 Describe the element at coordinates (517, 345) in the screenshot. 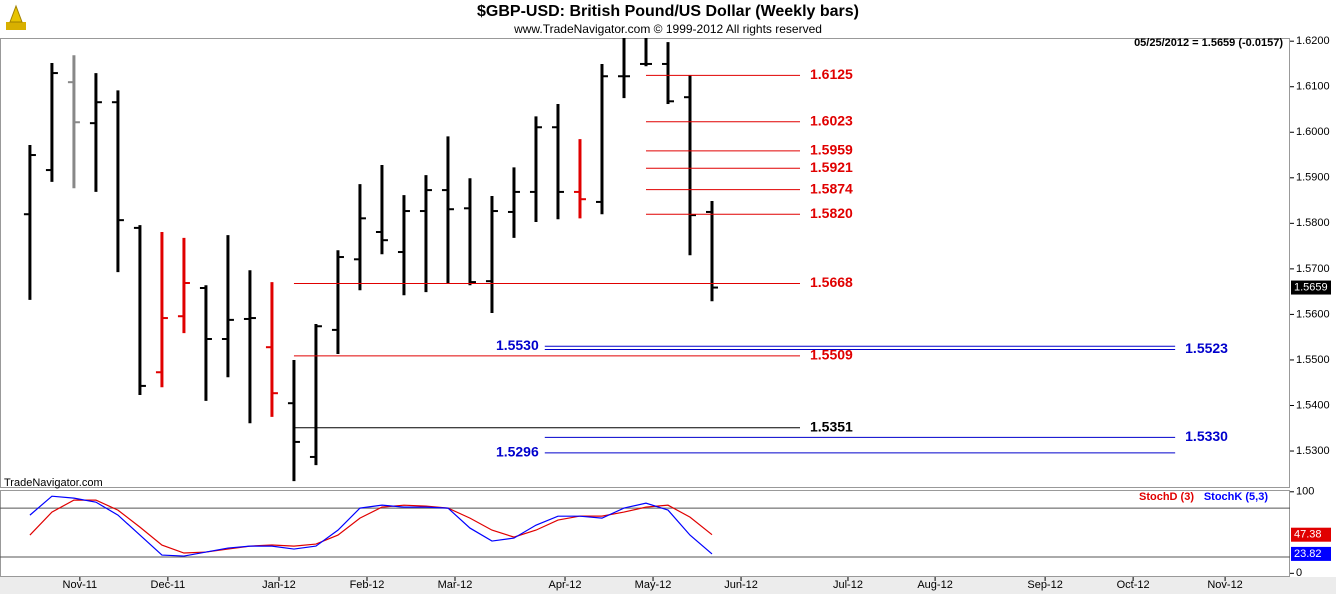

I see `level-label: 1.5530` at that location.